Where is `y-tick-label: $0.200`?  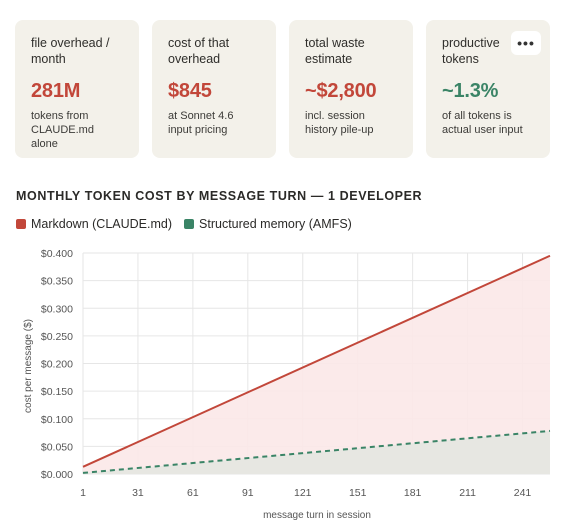 y-tick-label: $0.200 is located at coordinates (57, 365).